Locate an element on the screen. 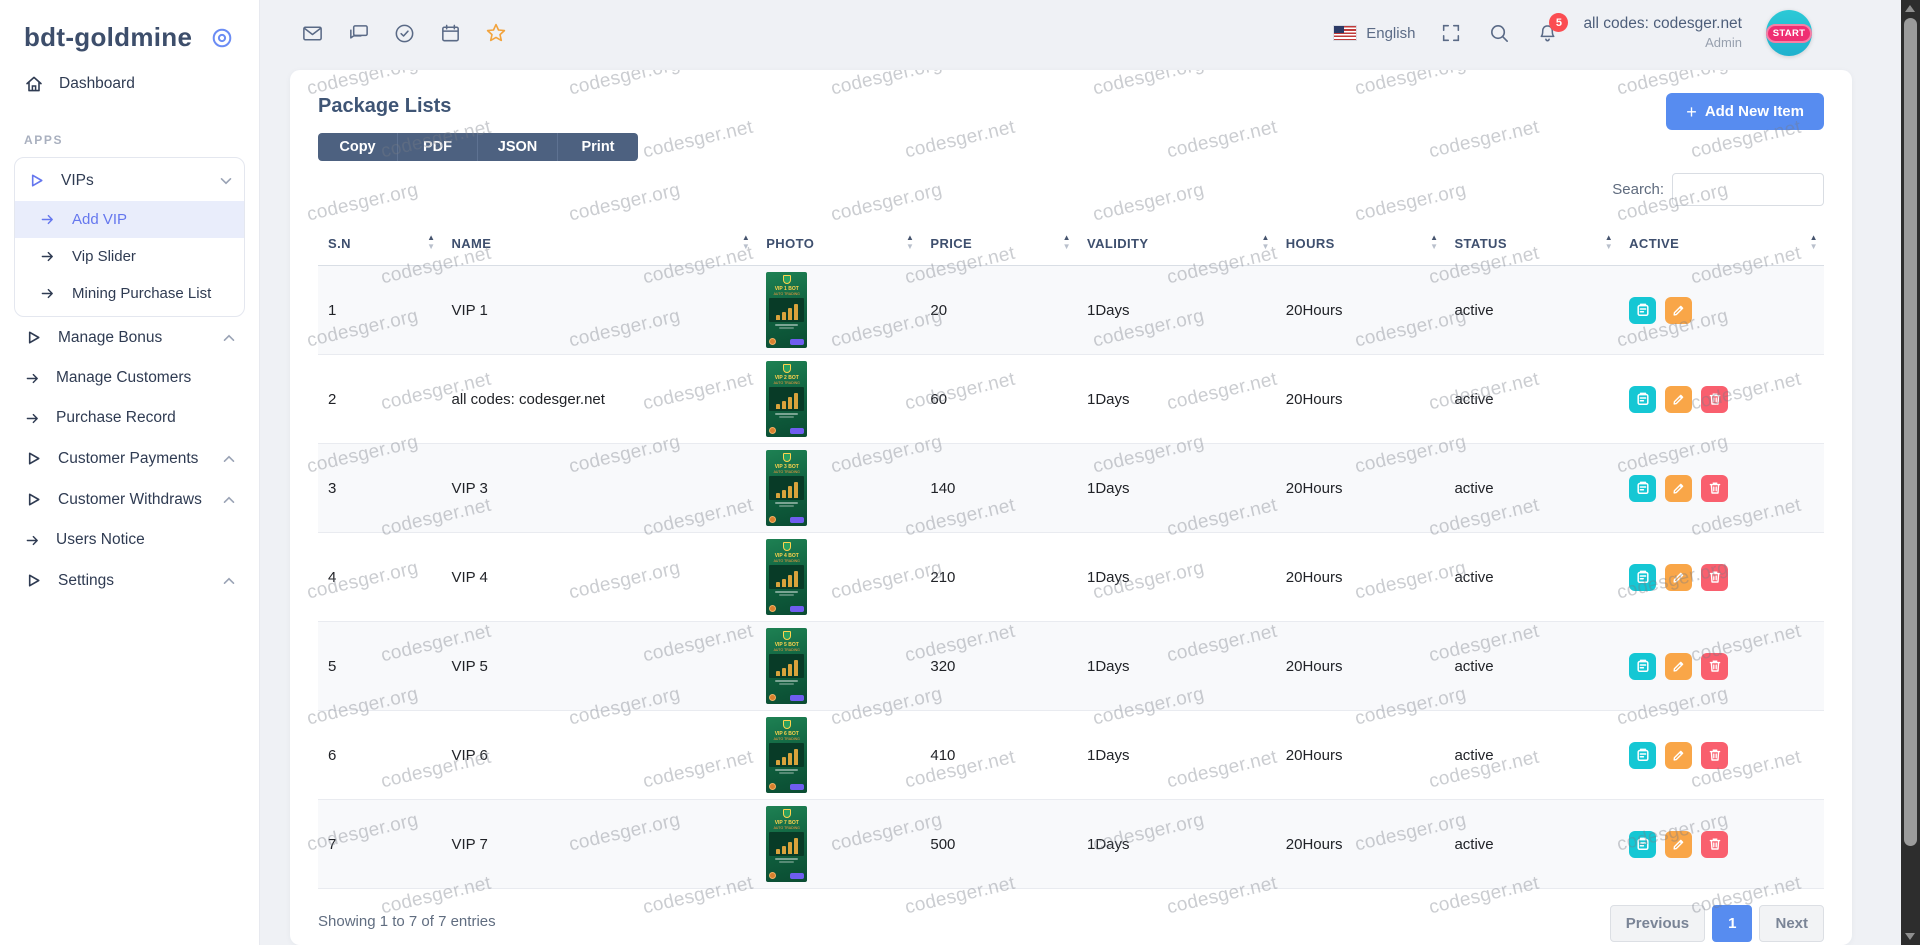 This screenshot has width=1920, height=945. cell-validity: 1Days is located at coordinates (1176, 577).